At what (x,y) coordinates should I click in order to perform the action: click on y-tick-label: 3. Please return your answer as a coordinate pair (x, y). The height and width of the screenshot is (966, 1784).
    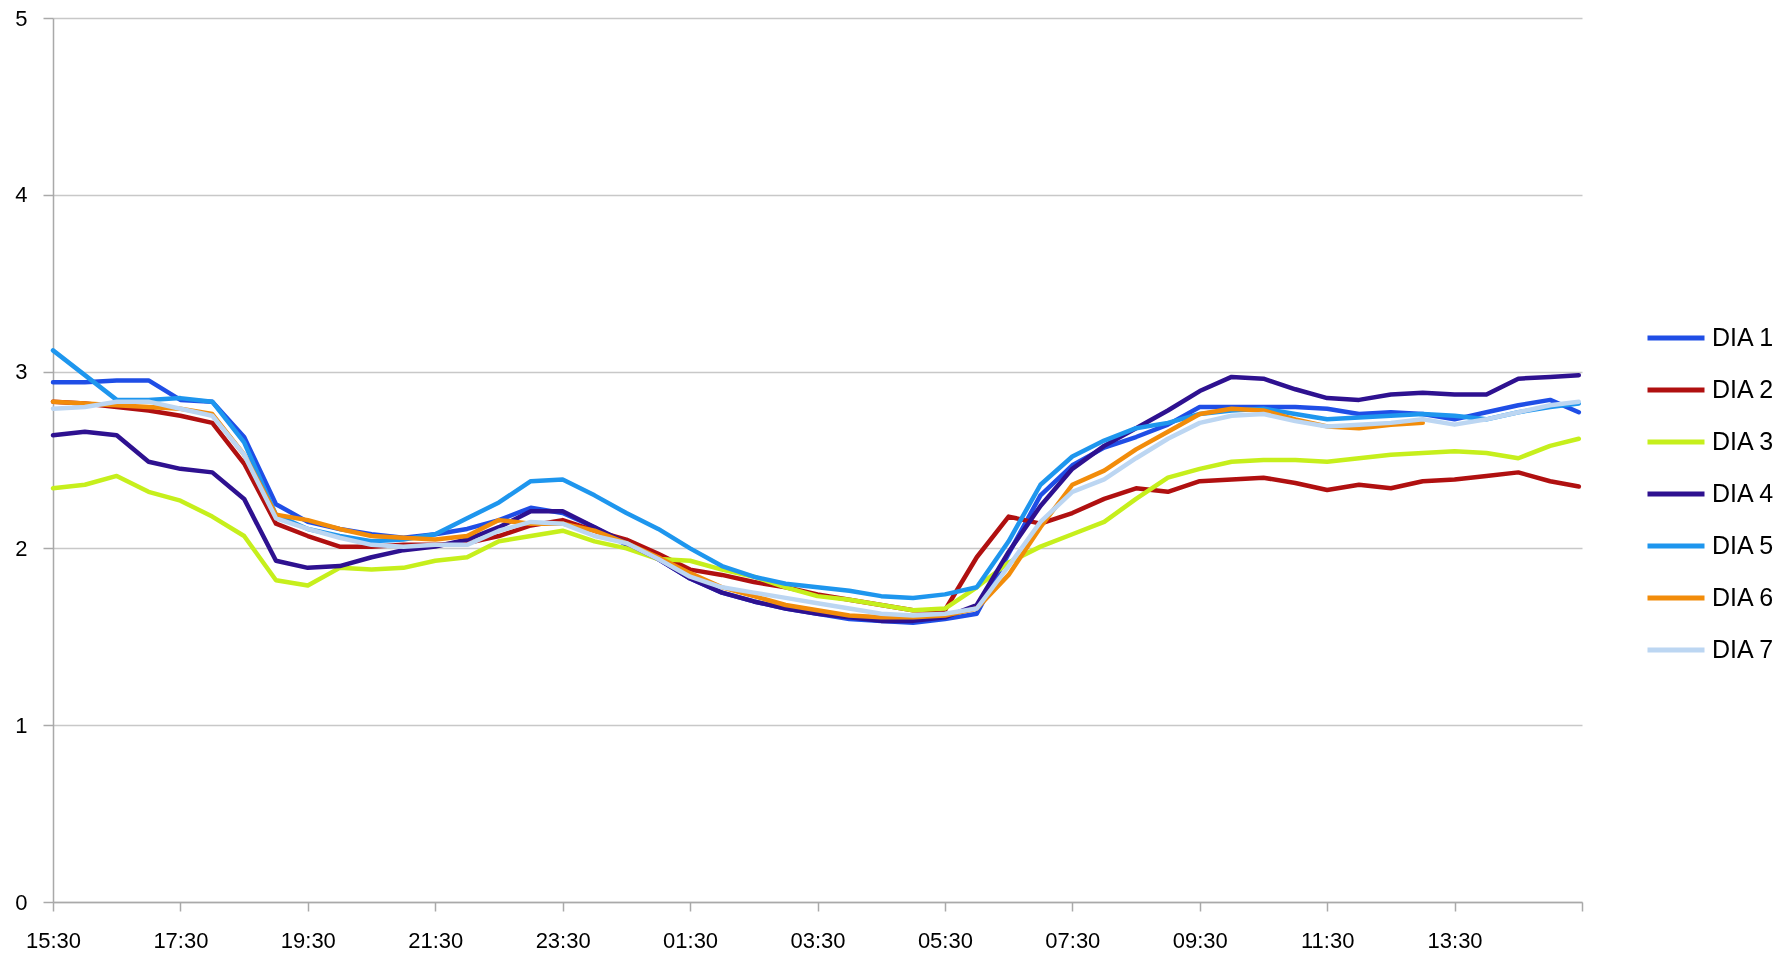
    Looking at the image, I should click on (21, 372).